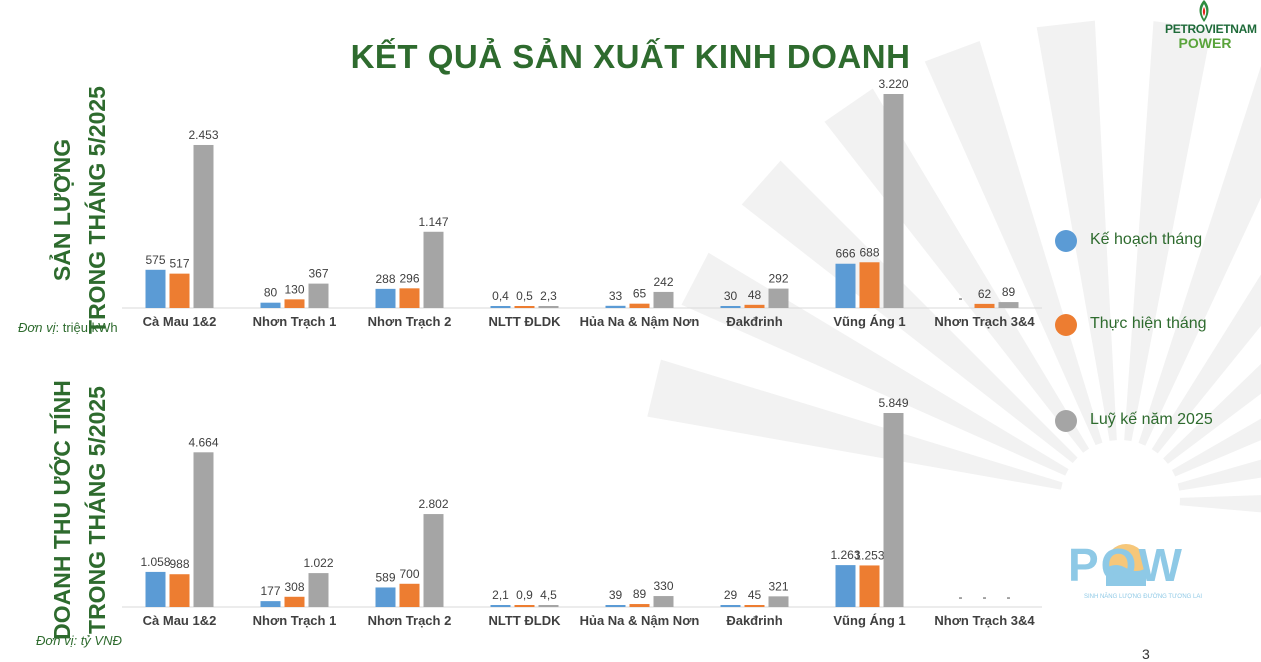 This screenshot has width=1261, height=662. Describe the element at coordinates (203, 442) in the screenshot. I see `data-label: 4.664` at that location.